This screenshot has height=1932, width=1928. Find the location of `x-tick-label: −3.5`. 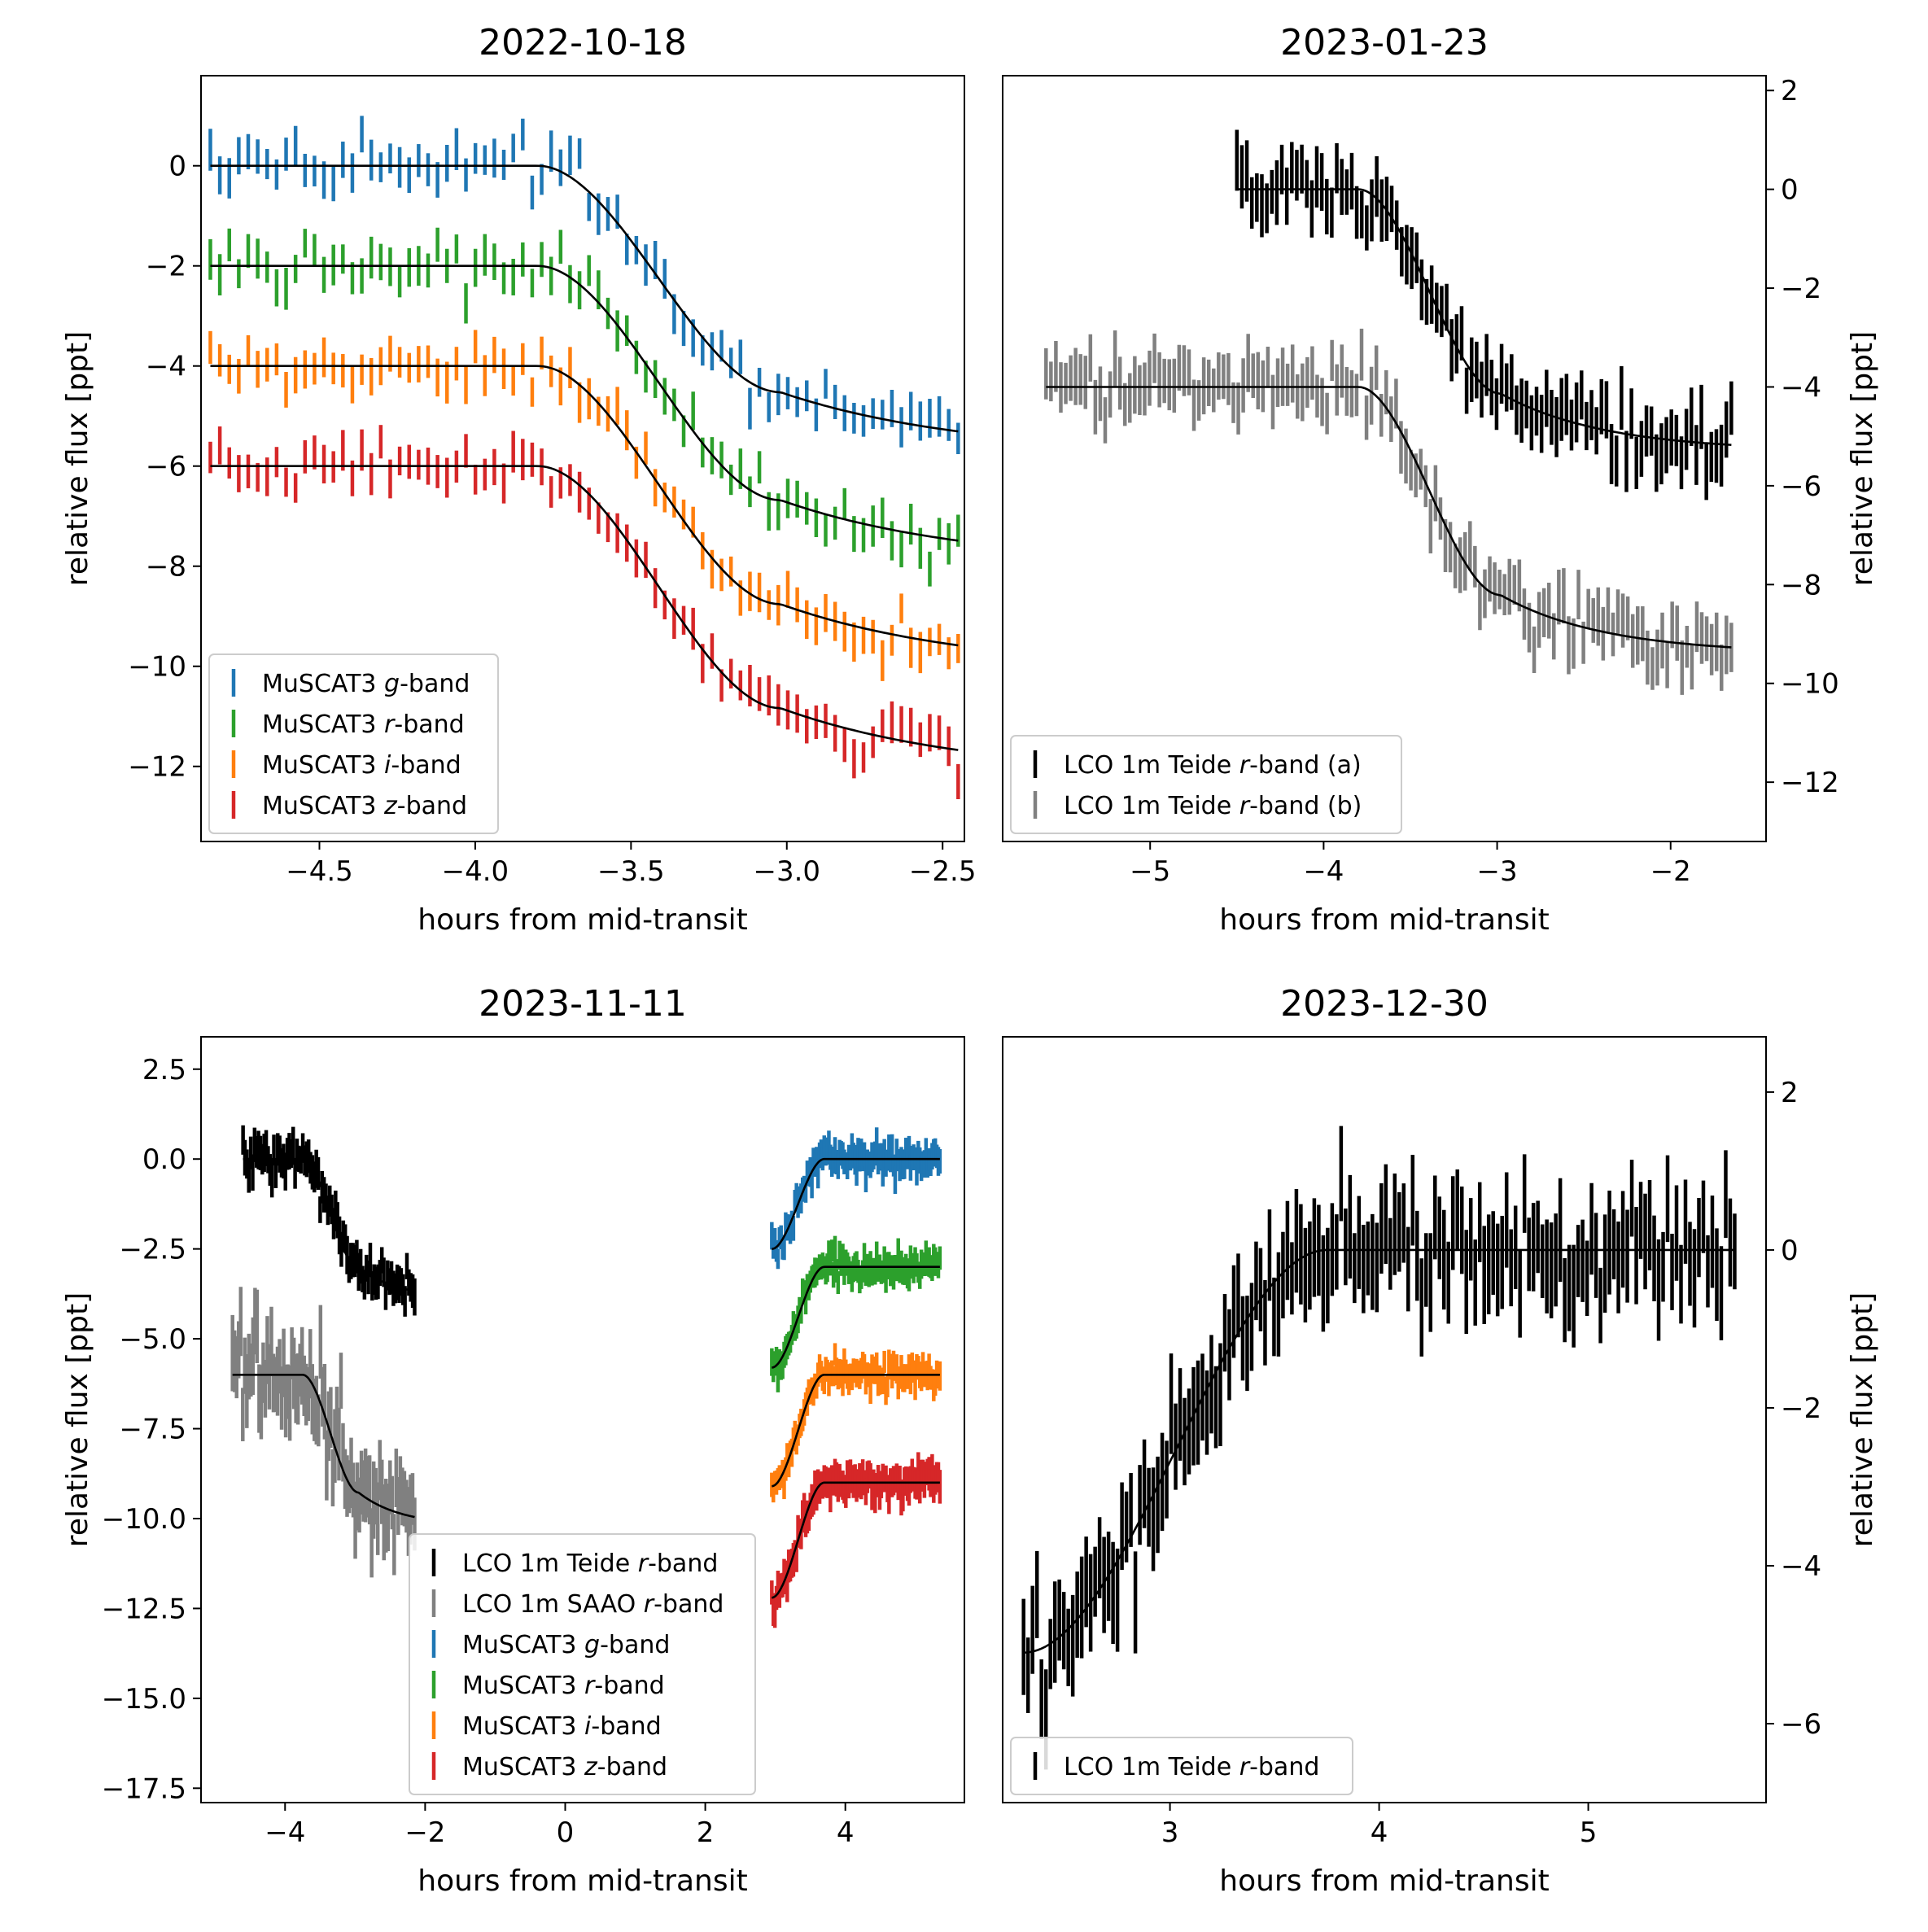

x-tick-label: −3.5 is located at coordinates (631, 872).